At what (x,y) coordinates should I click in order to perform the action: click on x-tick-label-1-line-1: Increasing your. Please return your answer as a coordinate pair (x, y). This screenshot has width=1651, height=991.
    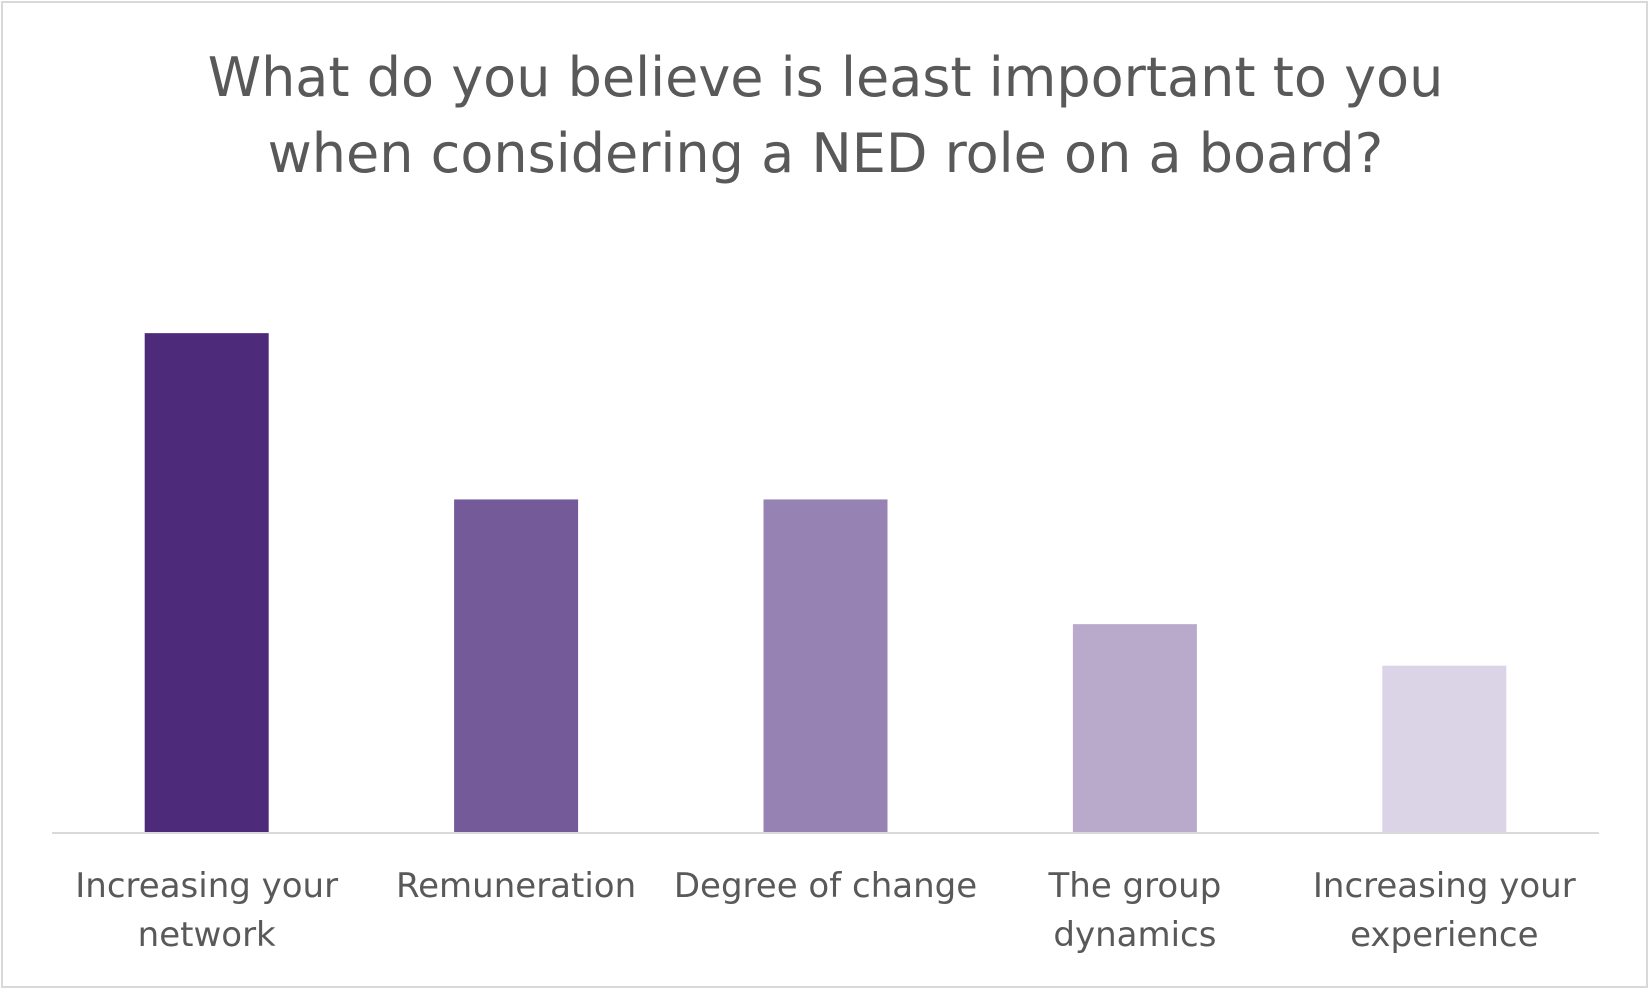
    Looking at the image, I should click on (206, 886).